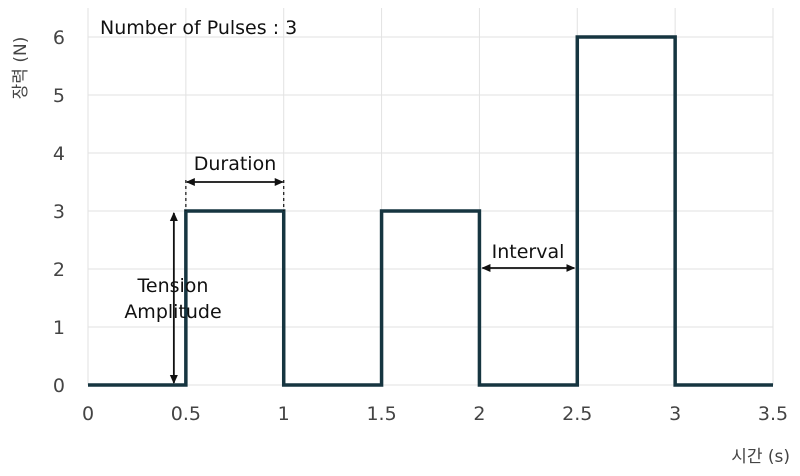  I want to click on x-tick-label: 0, so click(88, 414).